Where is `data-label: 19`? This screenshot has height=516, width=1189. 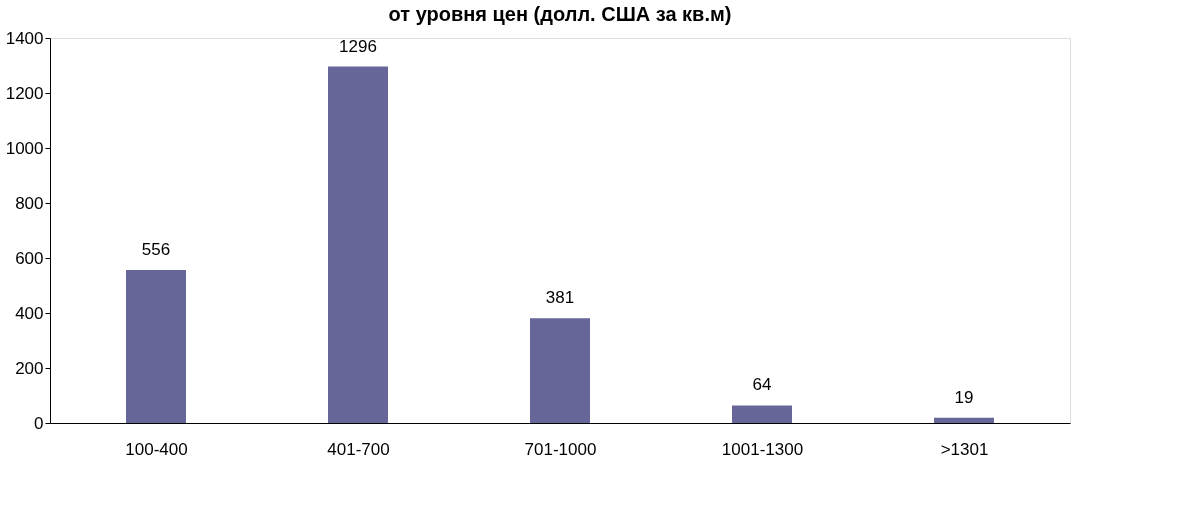
data-label: 19 is located at coordinates (964, 397).